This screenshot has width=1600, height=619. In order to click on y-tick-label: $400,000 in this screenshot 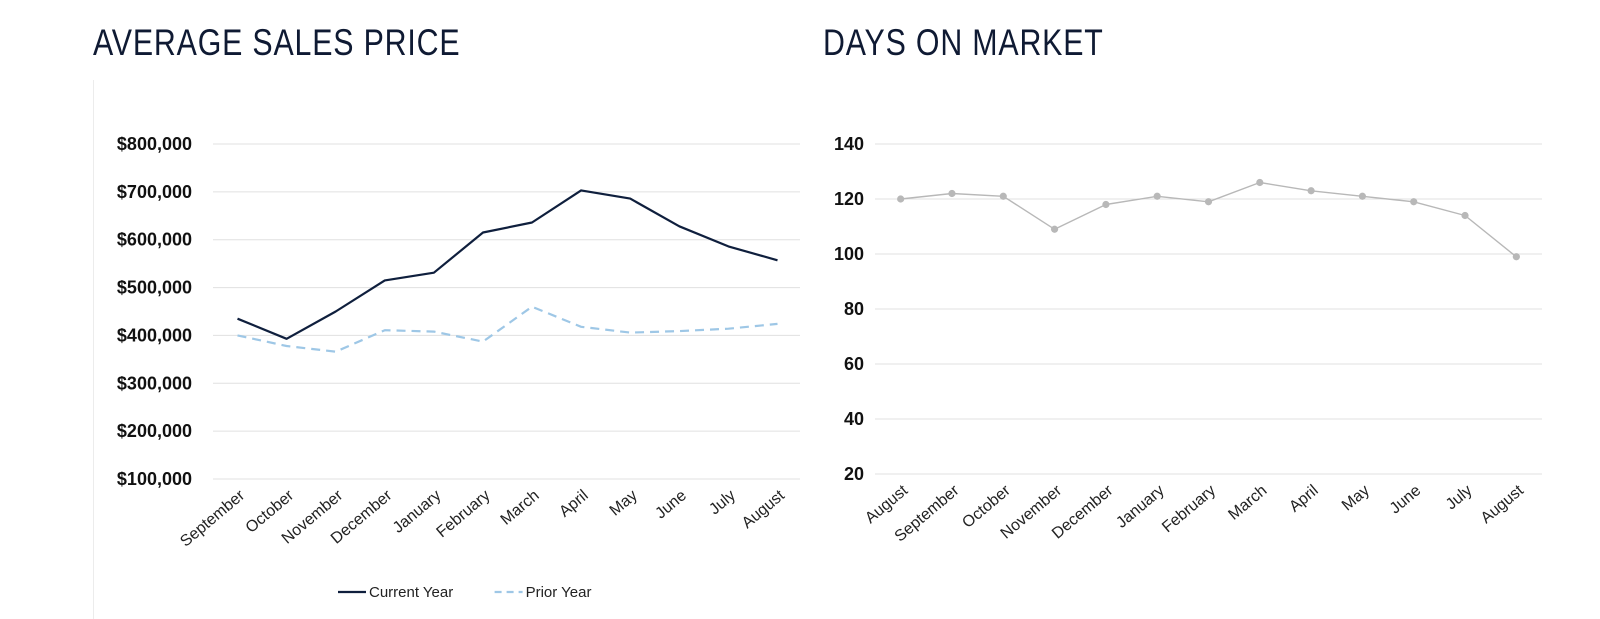, I will do `click(154, 335)`.